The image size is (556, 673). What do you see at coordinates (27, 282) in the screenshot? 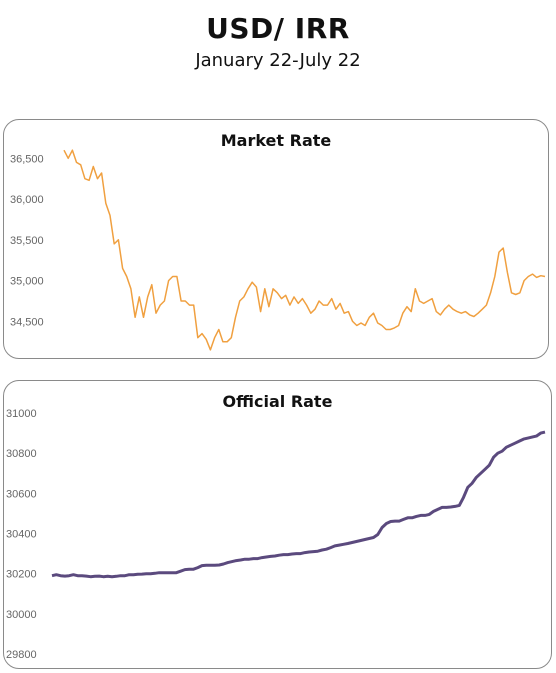
I see `market-rate-y-tick-label: 35,000` at bounding box center [27, 282].